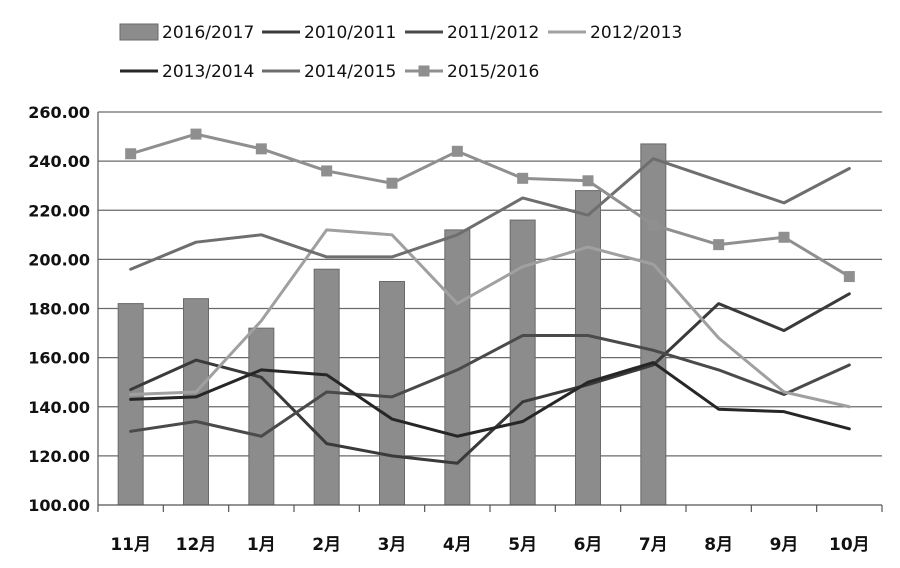 The width and height of the screenshot is (900, 568). I want to click on legend-item-2011-2012: 2011/2012, so click(472, 33).